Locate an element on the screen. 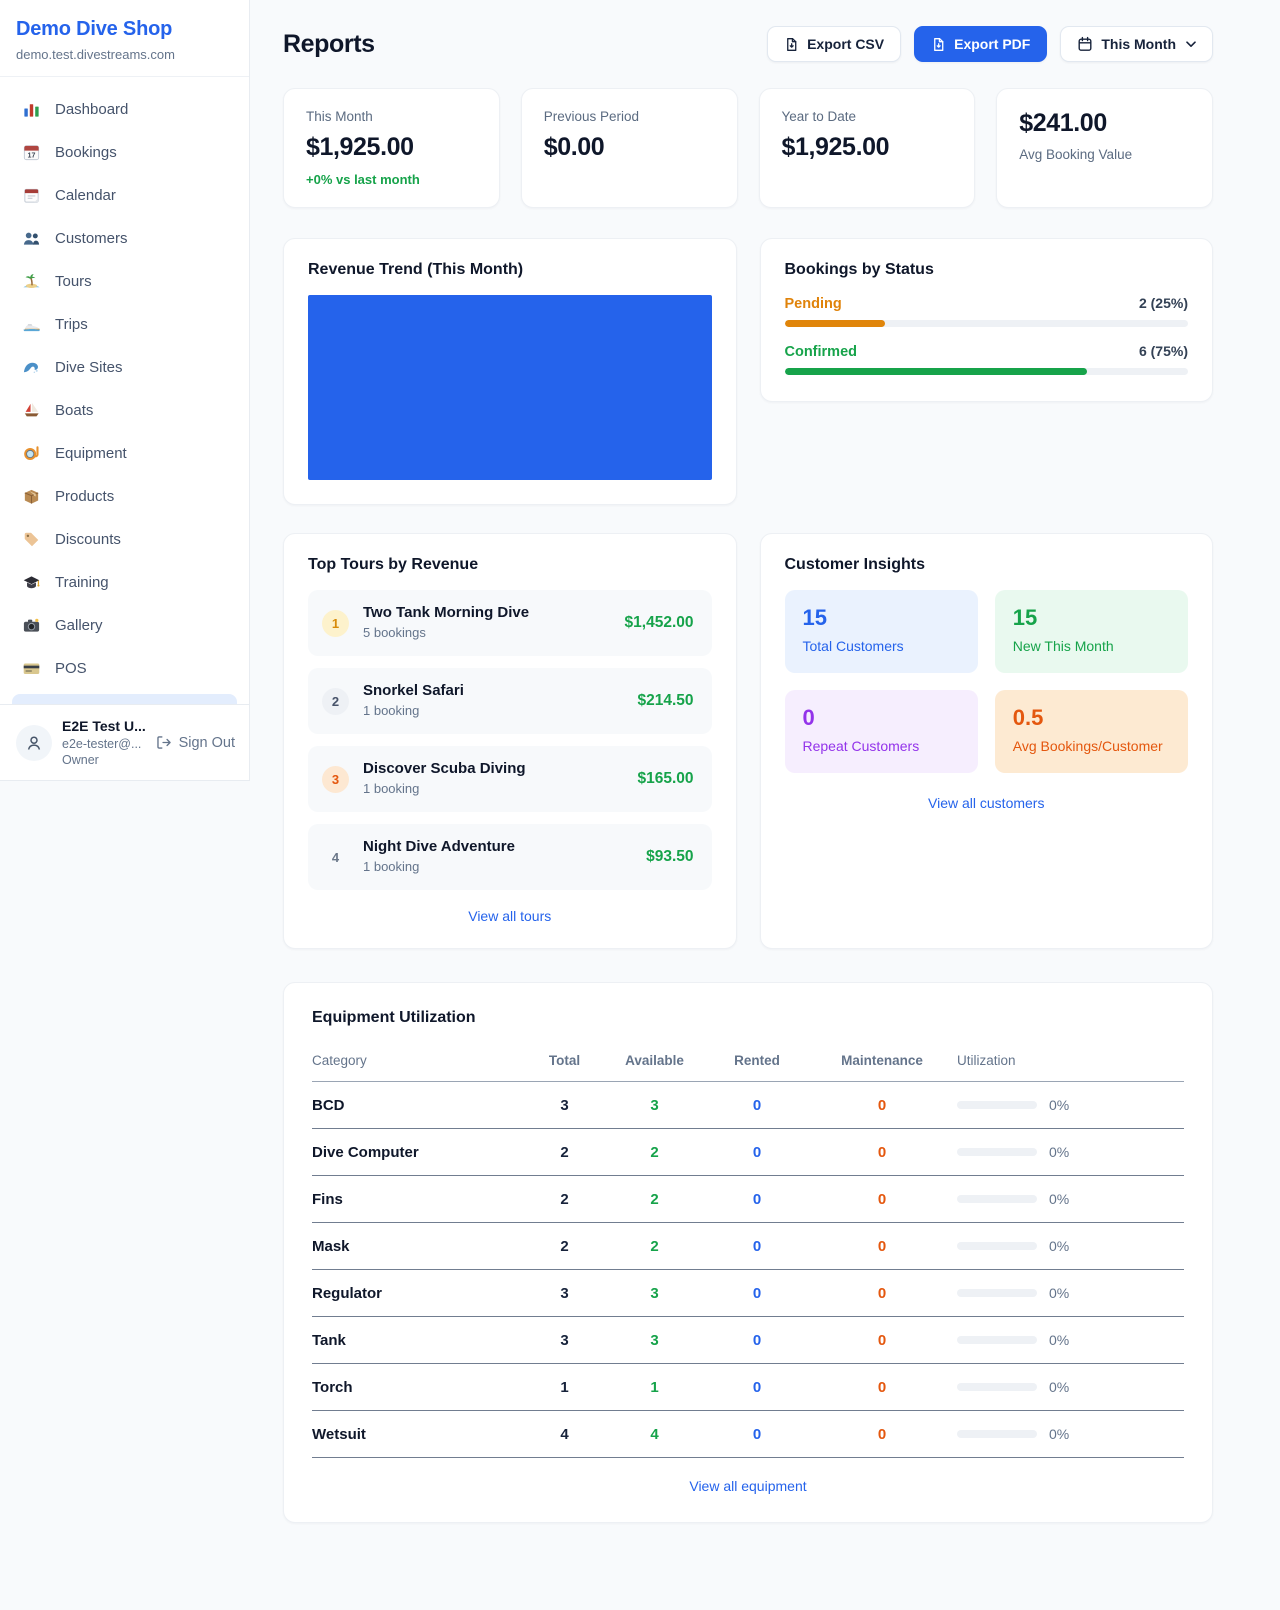  column-header-available: Available is located at coordinates (654, 1060).